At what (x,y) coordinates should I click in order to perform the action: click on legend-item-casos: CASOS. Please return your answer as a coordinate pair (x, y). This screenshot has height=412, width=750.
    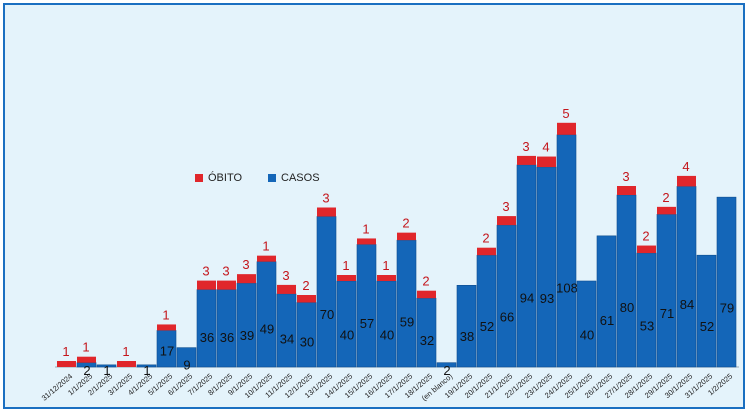
    Looking at the image, I should click on (294, 178).